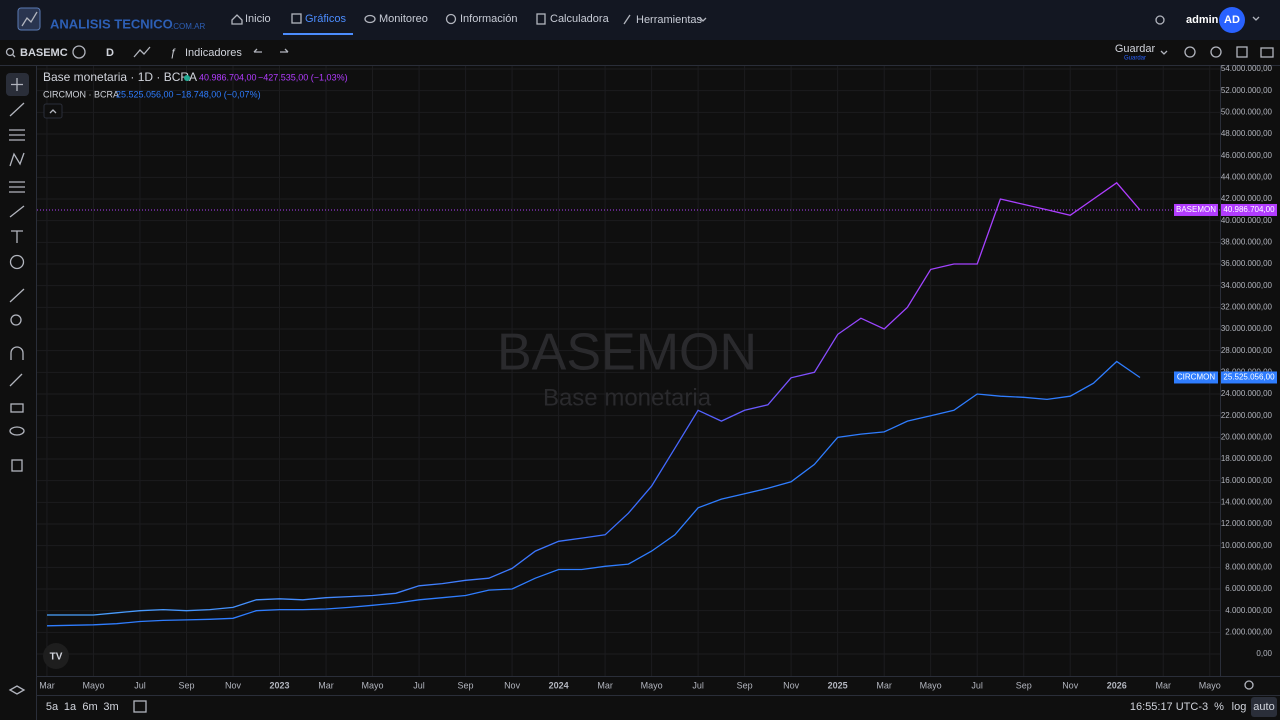  I want to click on tv-logo, so click(56, 656).